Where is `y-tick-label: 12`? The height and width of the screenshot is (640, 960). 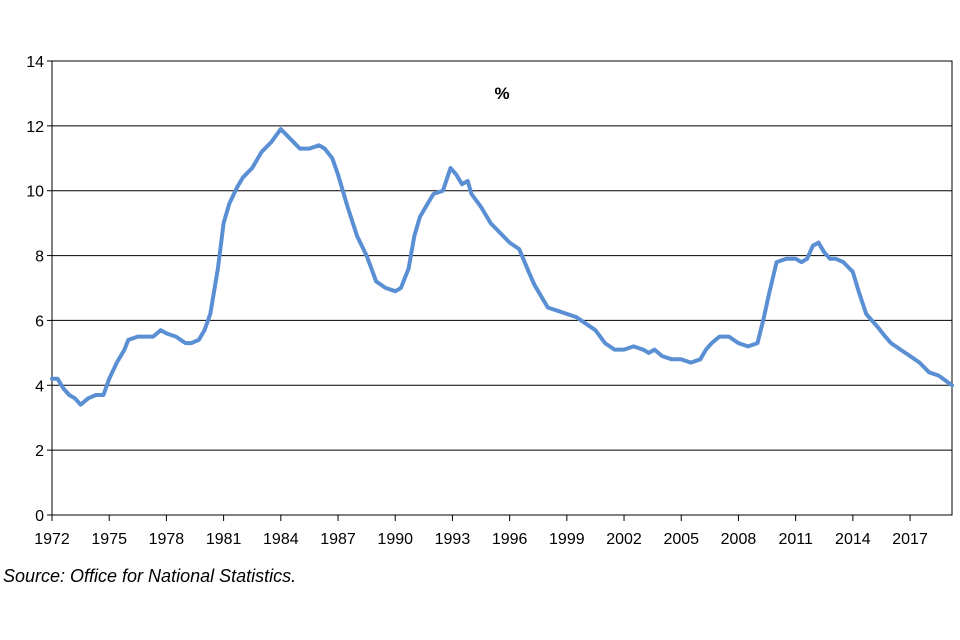
y-tick-label: 12 is located at coordinates (35, 127).